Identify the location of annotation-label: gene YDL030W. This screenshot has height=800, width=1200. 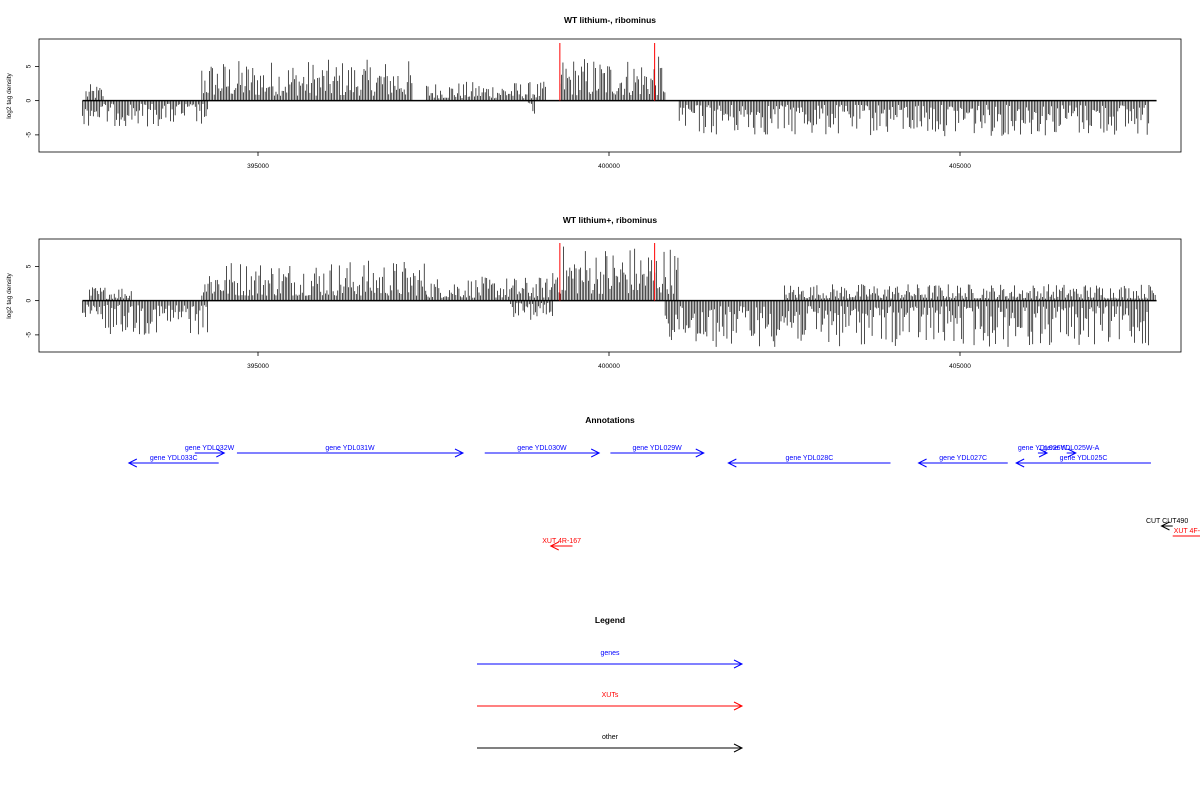
(542, 448).